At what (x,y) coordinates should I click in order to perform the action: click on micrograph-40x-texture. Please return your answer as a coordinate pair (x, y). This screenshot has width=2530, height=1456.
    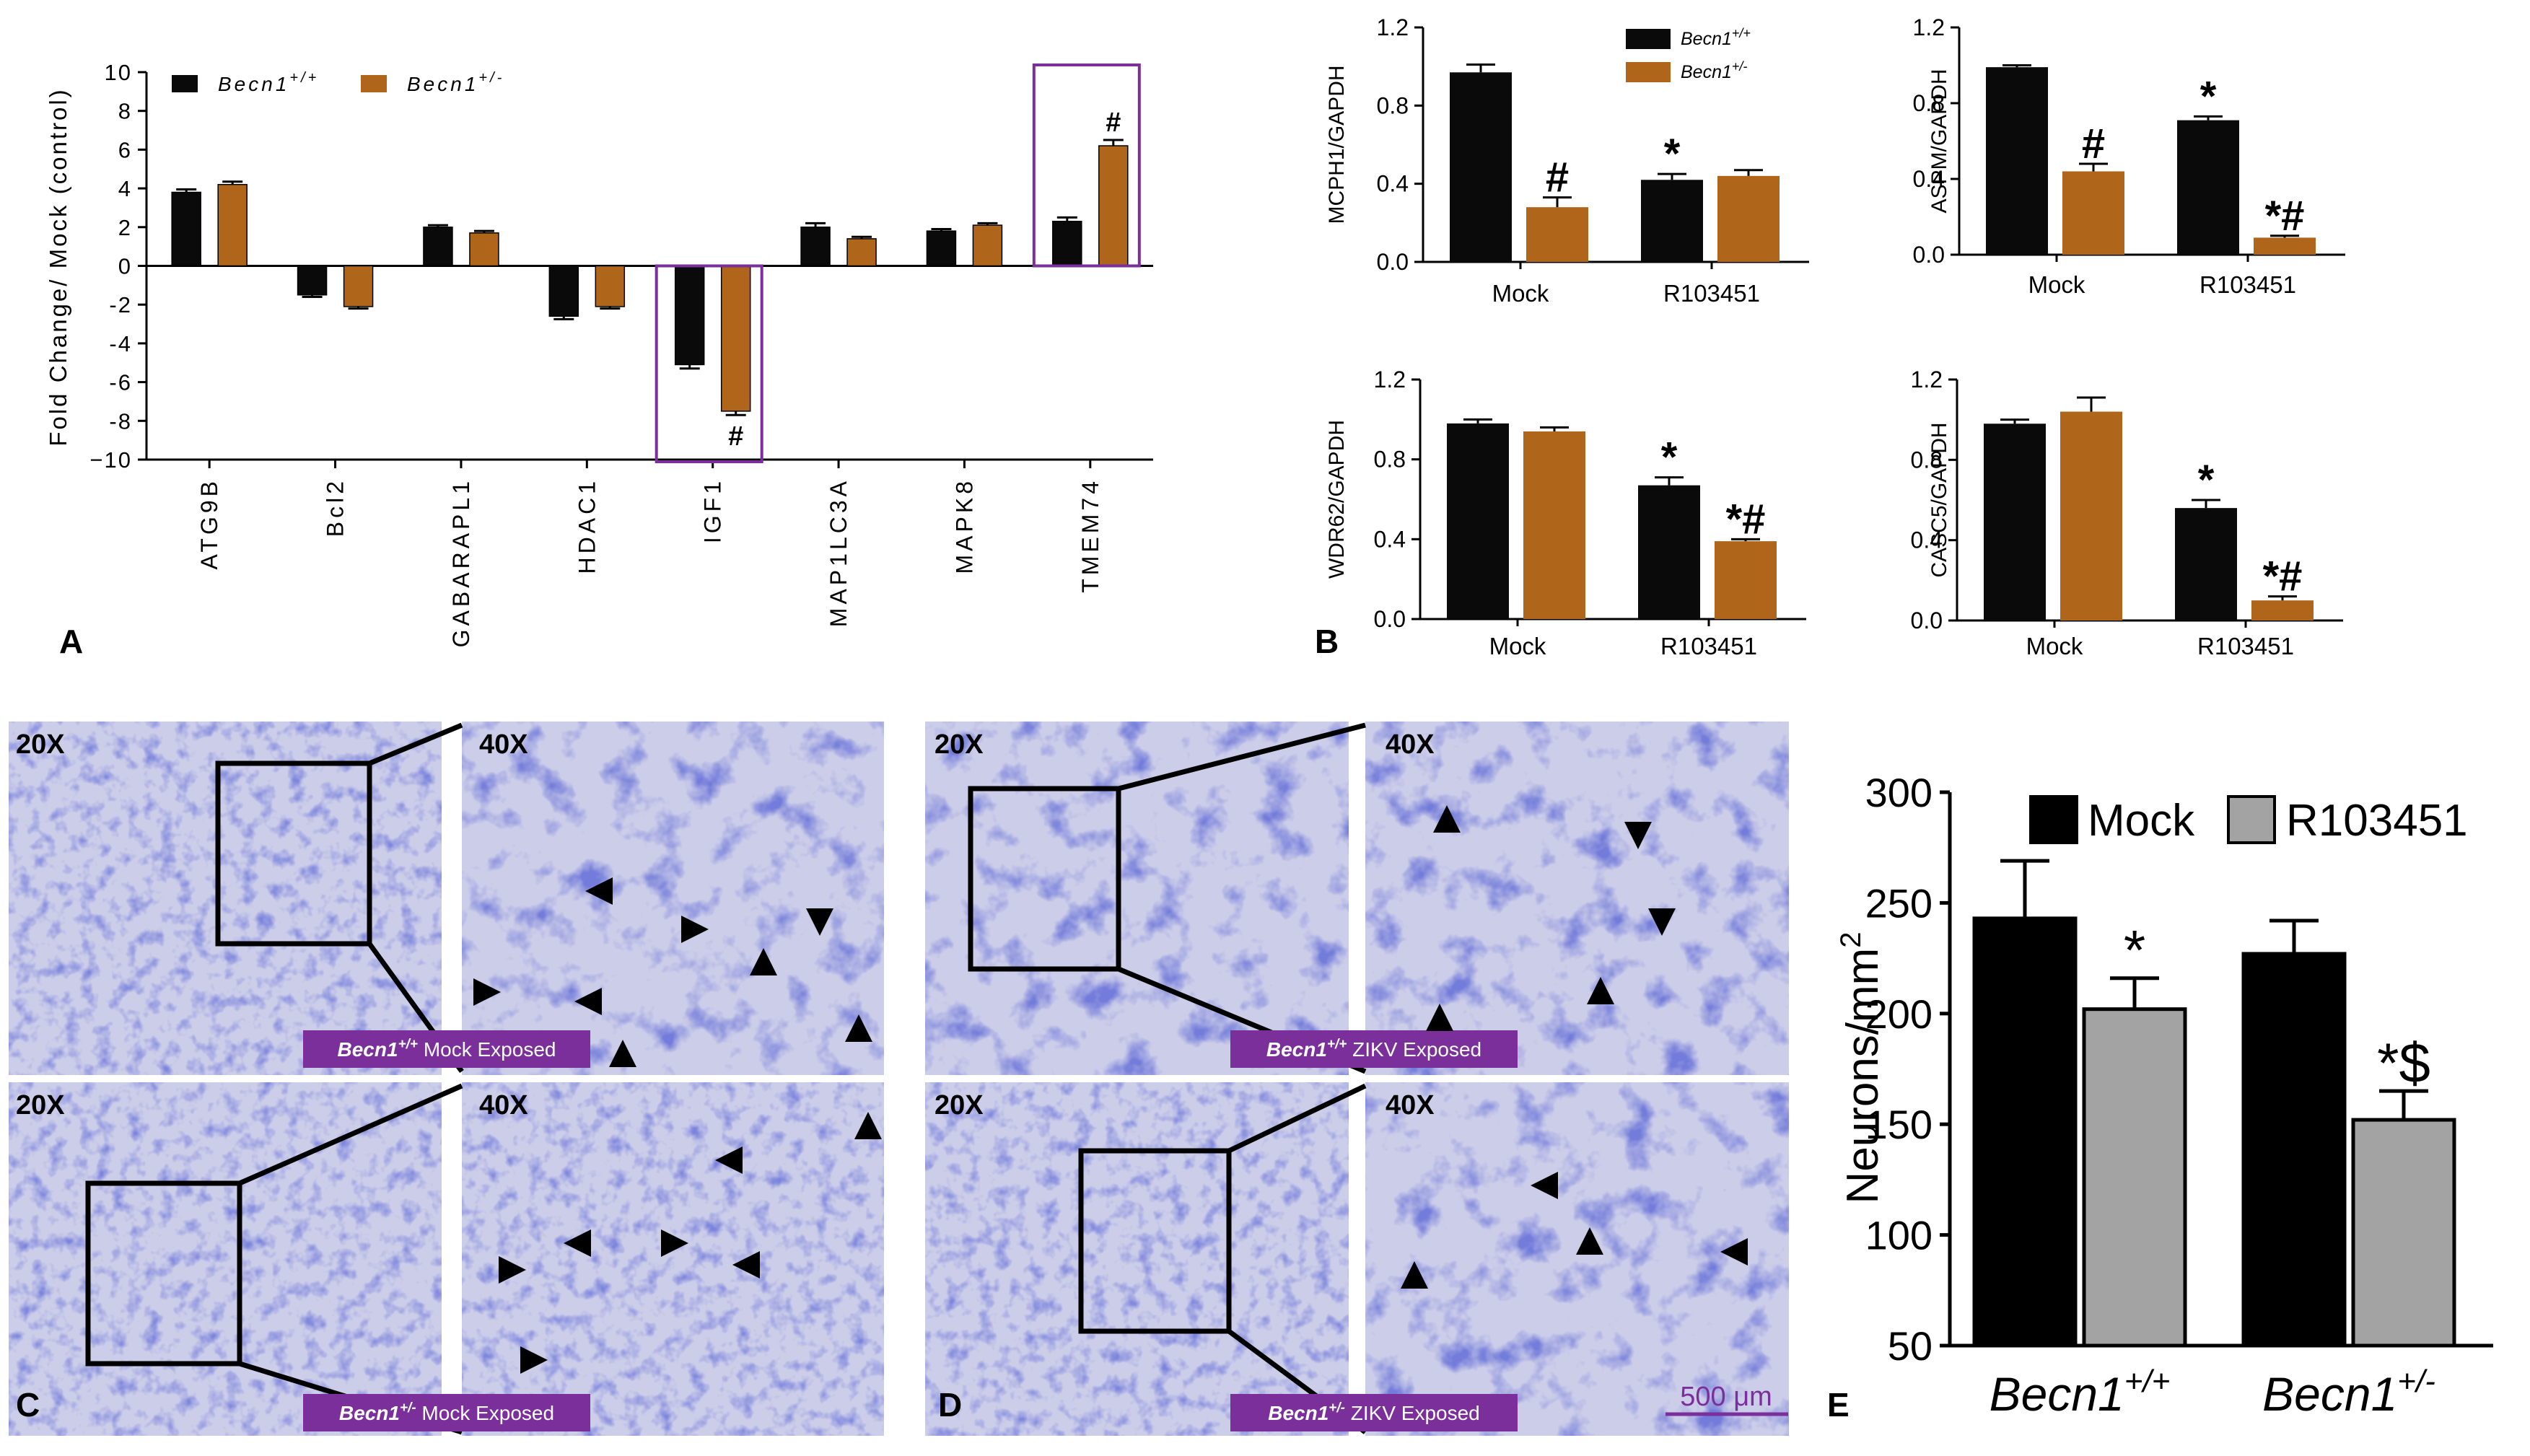
    Looking at the image, I should click on (673, 899).